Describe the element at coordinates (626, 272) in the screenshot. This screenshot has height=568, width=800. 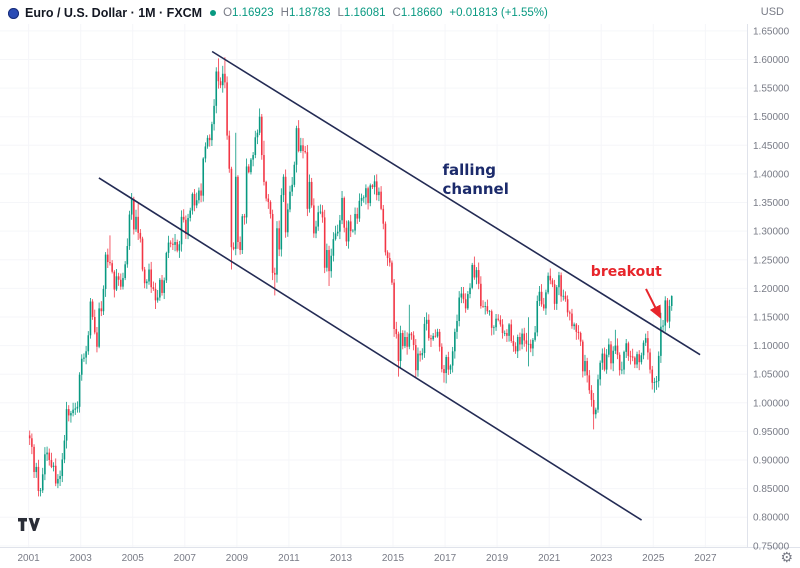
I see `breakout-label: breakout` at that location.